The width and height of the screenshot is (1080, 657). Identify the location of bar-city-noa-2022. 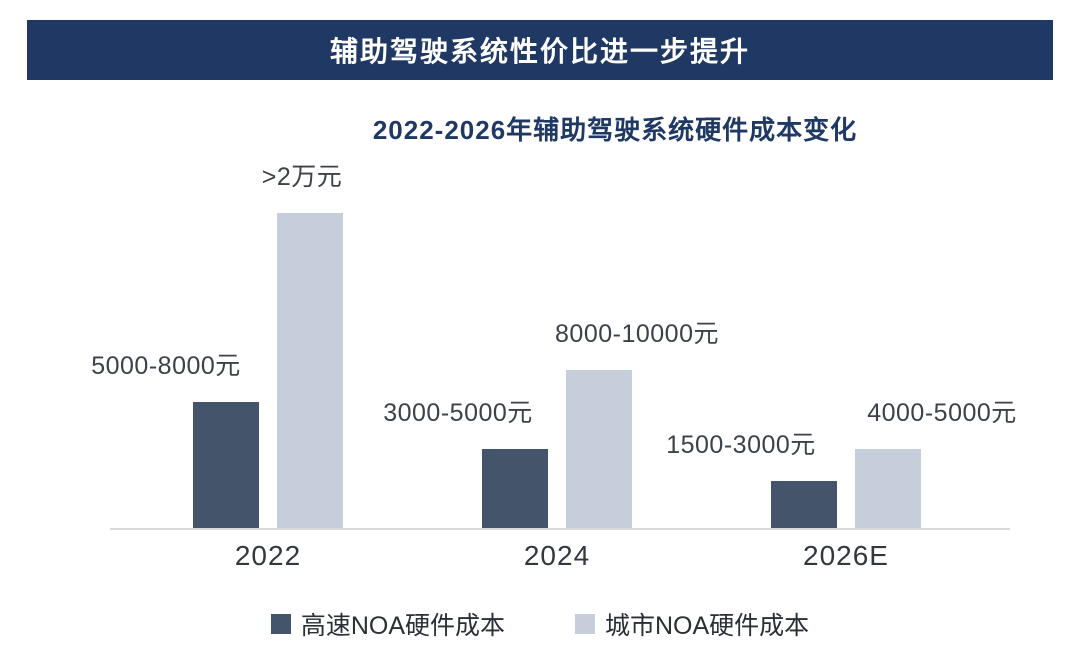
(310, 370).